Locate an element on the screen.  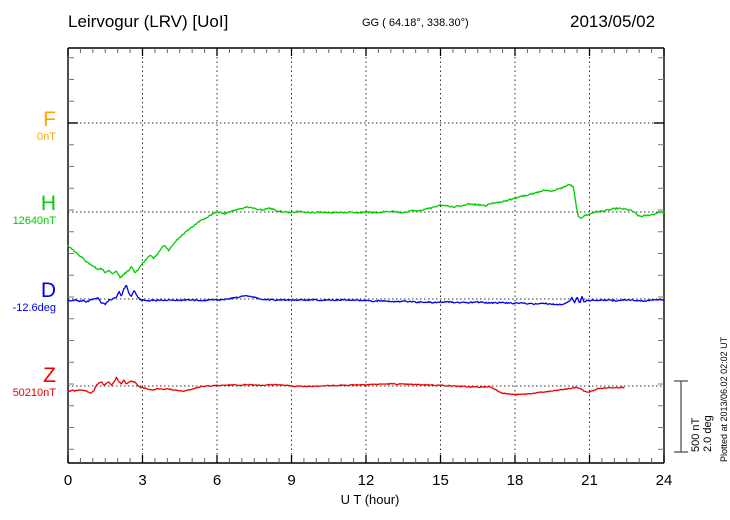
x-tick-label-6: 6 is located at coordinates (217, 480).